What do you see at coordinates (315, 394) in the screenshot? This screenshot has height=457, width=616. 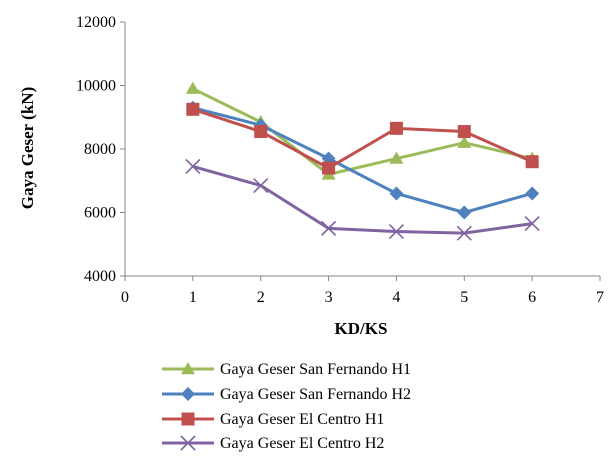 I see `legend-label: Gaya Geser San Fernando H2` at bounding box center [315, 394].